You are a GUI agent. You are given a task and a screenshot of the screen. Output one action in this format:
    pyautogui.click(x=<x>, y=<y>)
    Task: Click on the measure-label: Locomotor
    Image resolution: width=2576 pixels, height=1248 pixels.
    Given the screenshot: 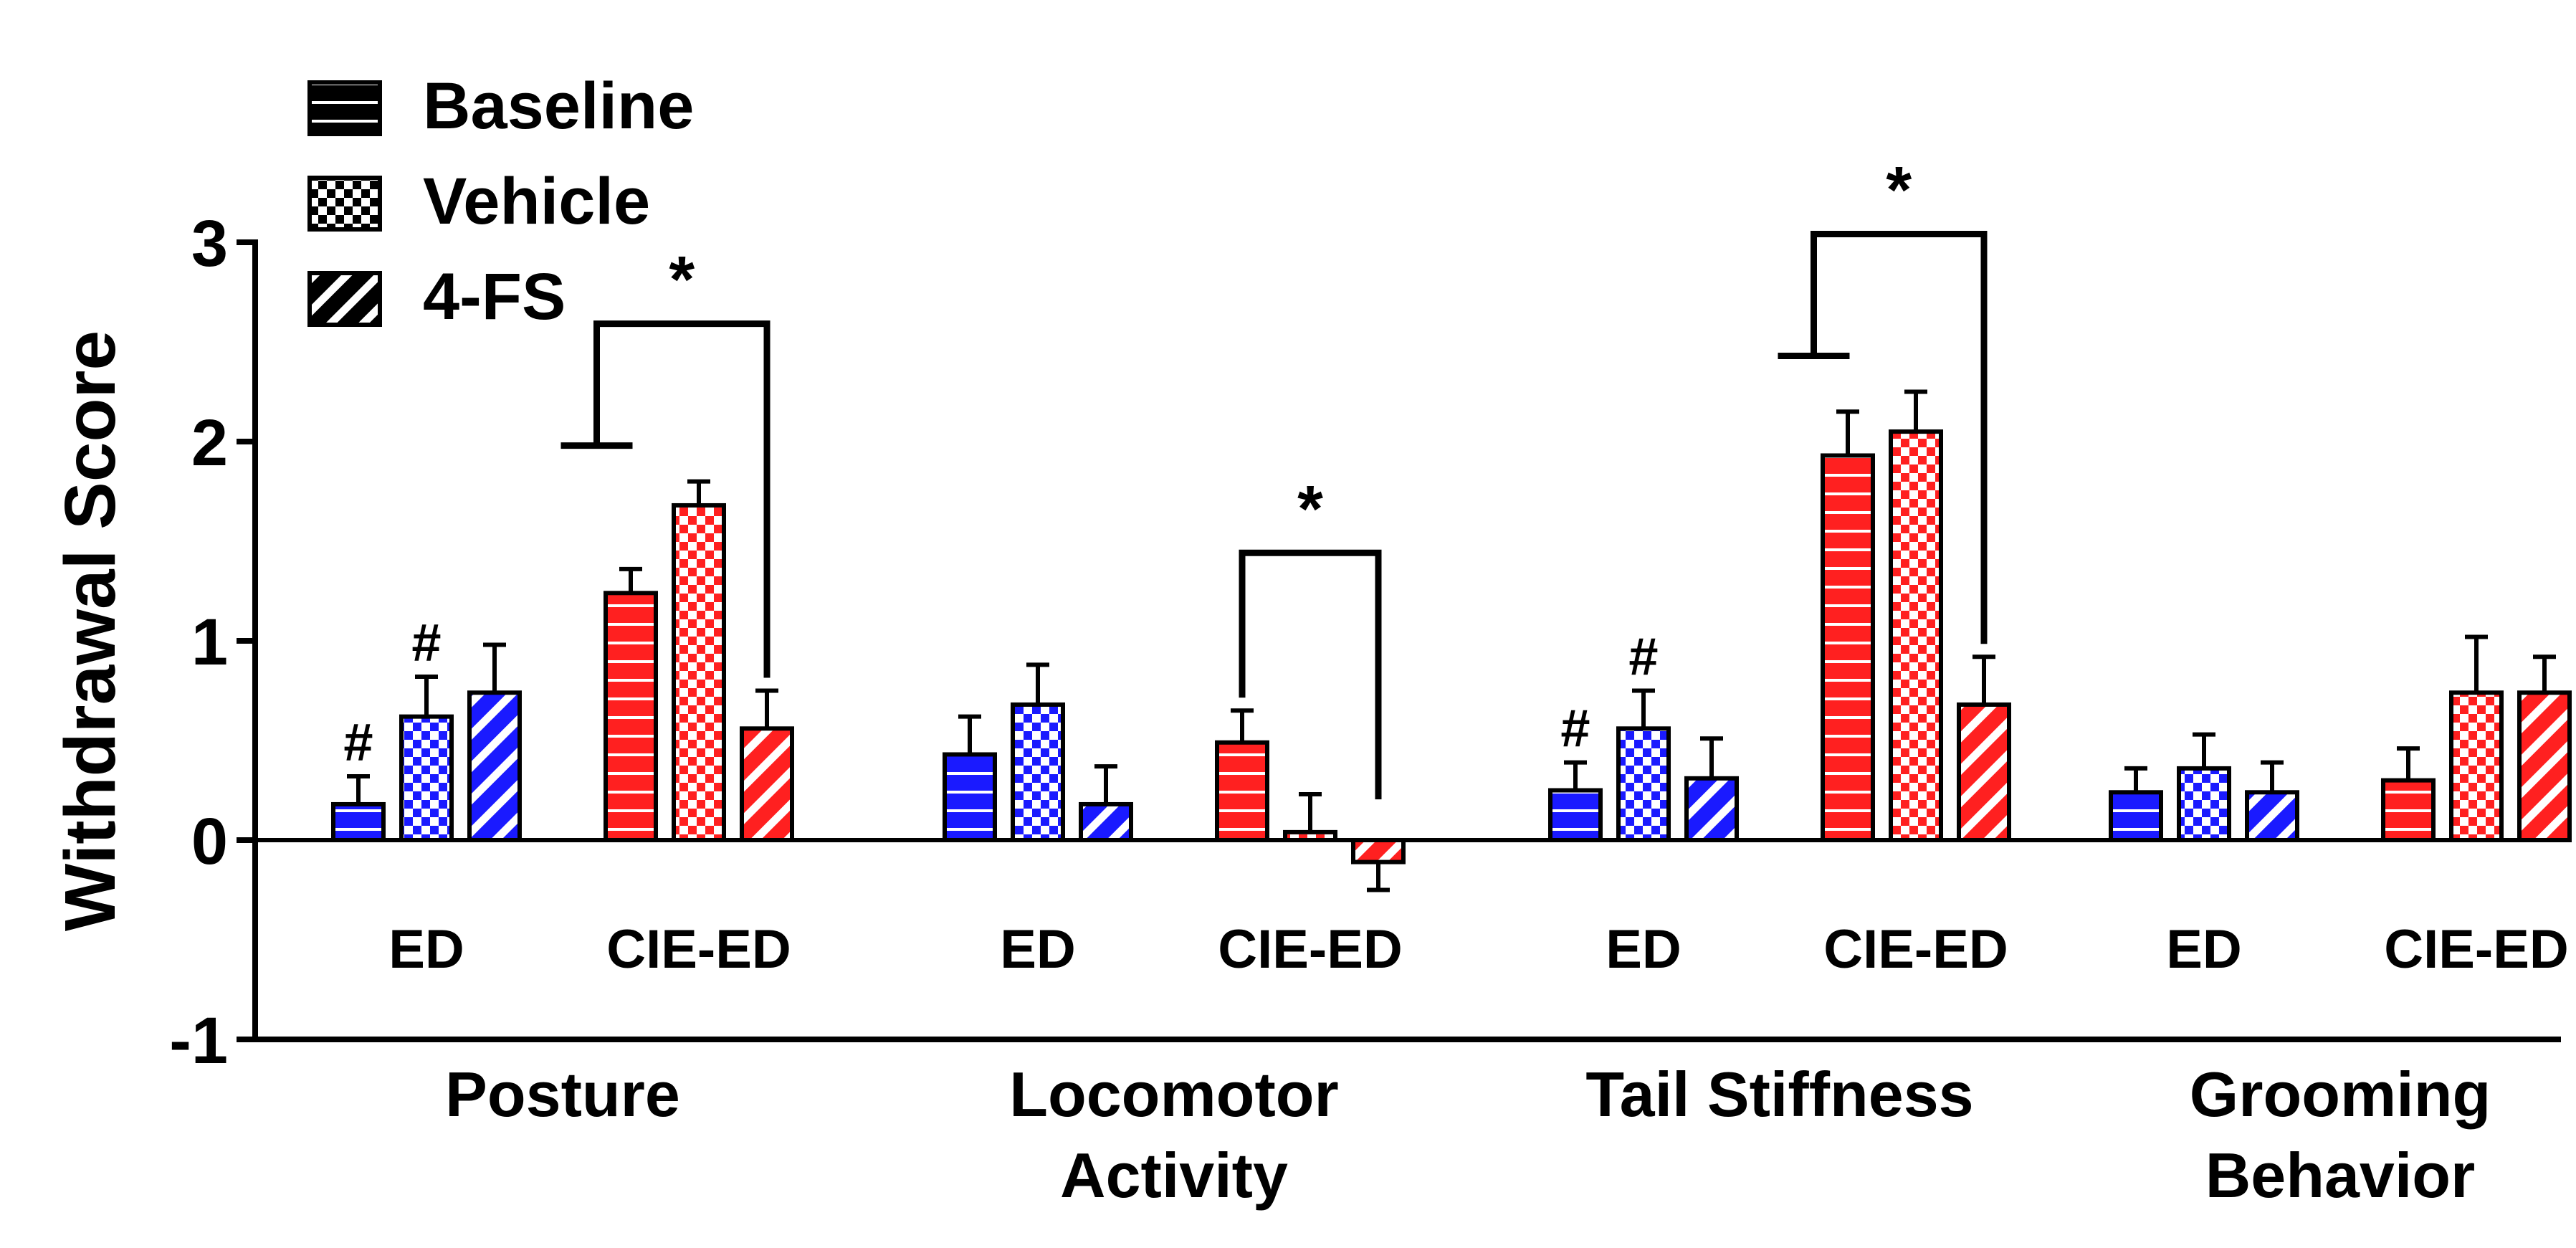 What is the action you would take?
    pyautogui.click(x=1174, y=1094)
    